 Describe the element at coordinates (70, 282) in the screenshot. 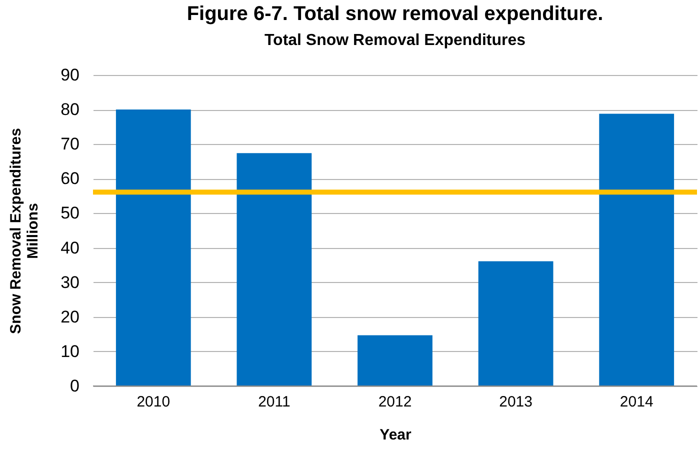

I see `y-tick-label: 30` at that location.